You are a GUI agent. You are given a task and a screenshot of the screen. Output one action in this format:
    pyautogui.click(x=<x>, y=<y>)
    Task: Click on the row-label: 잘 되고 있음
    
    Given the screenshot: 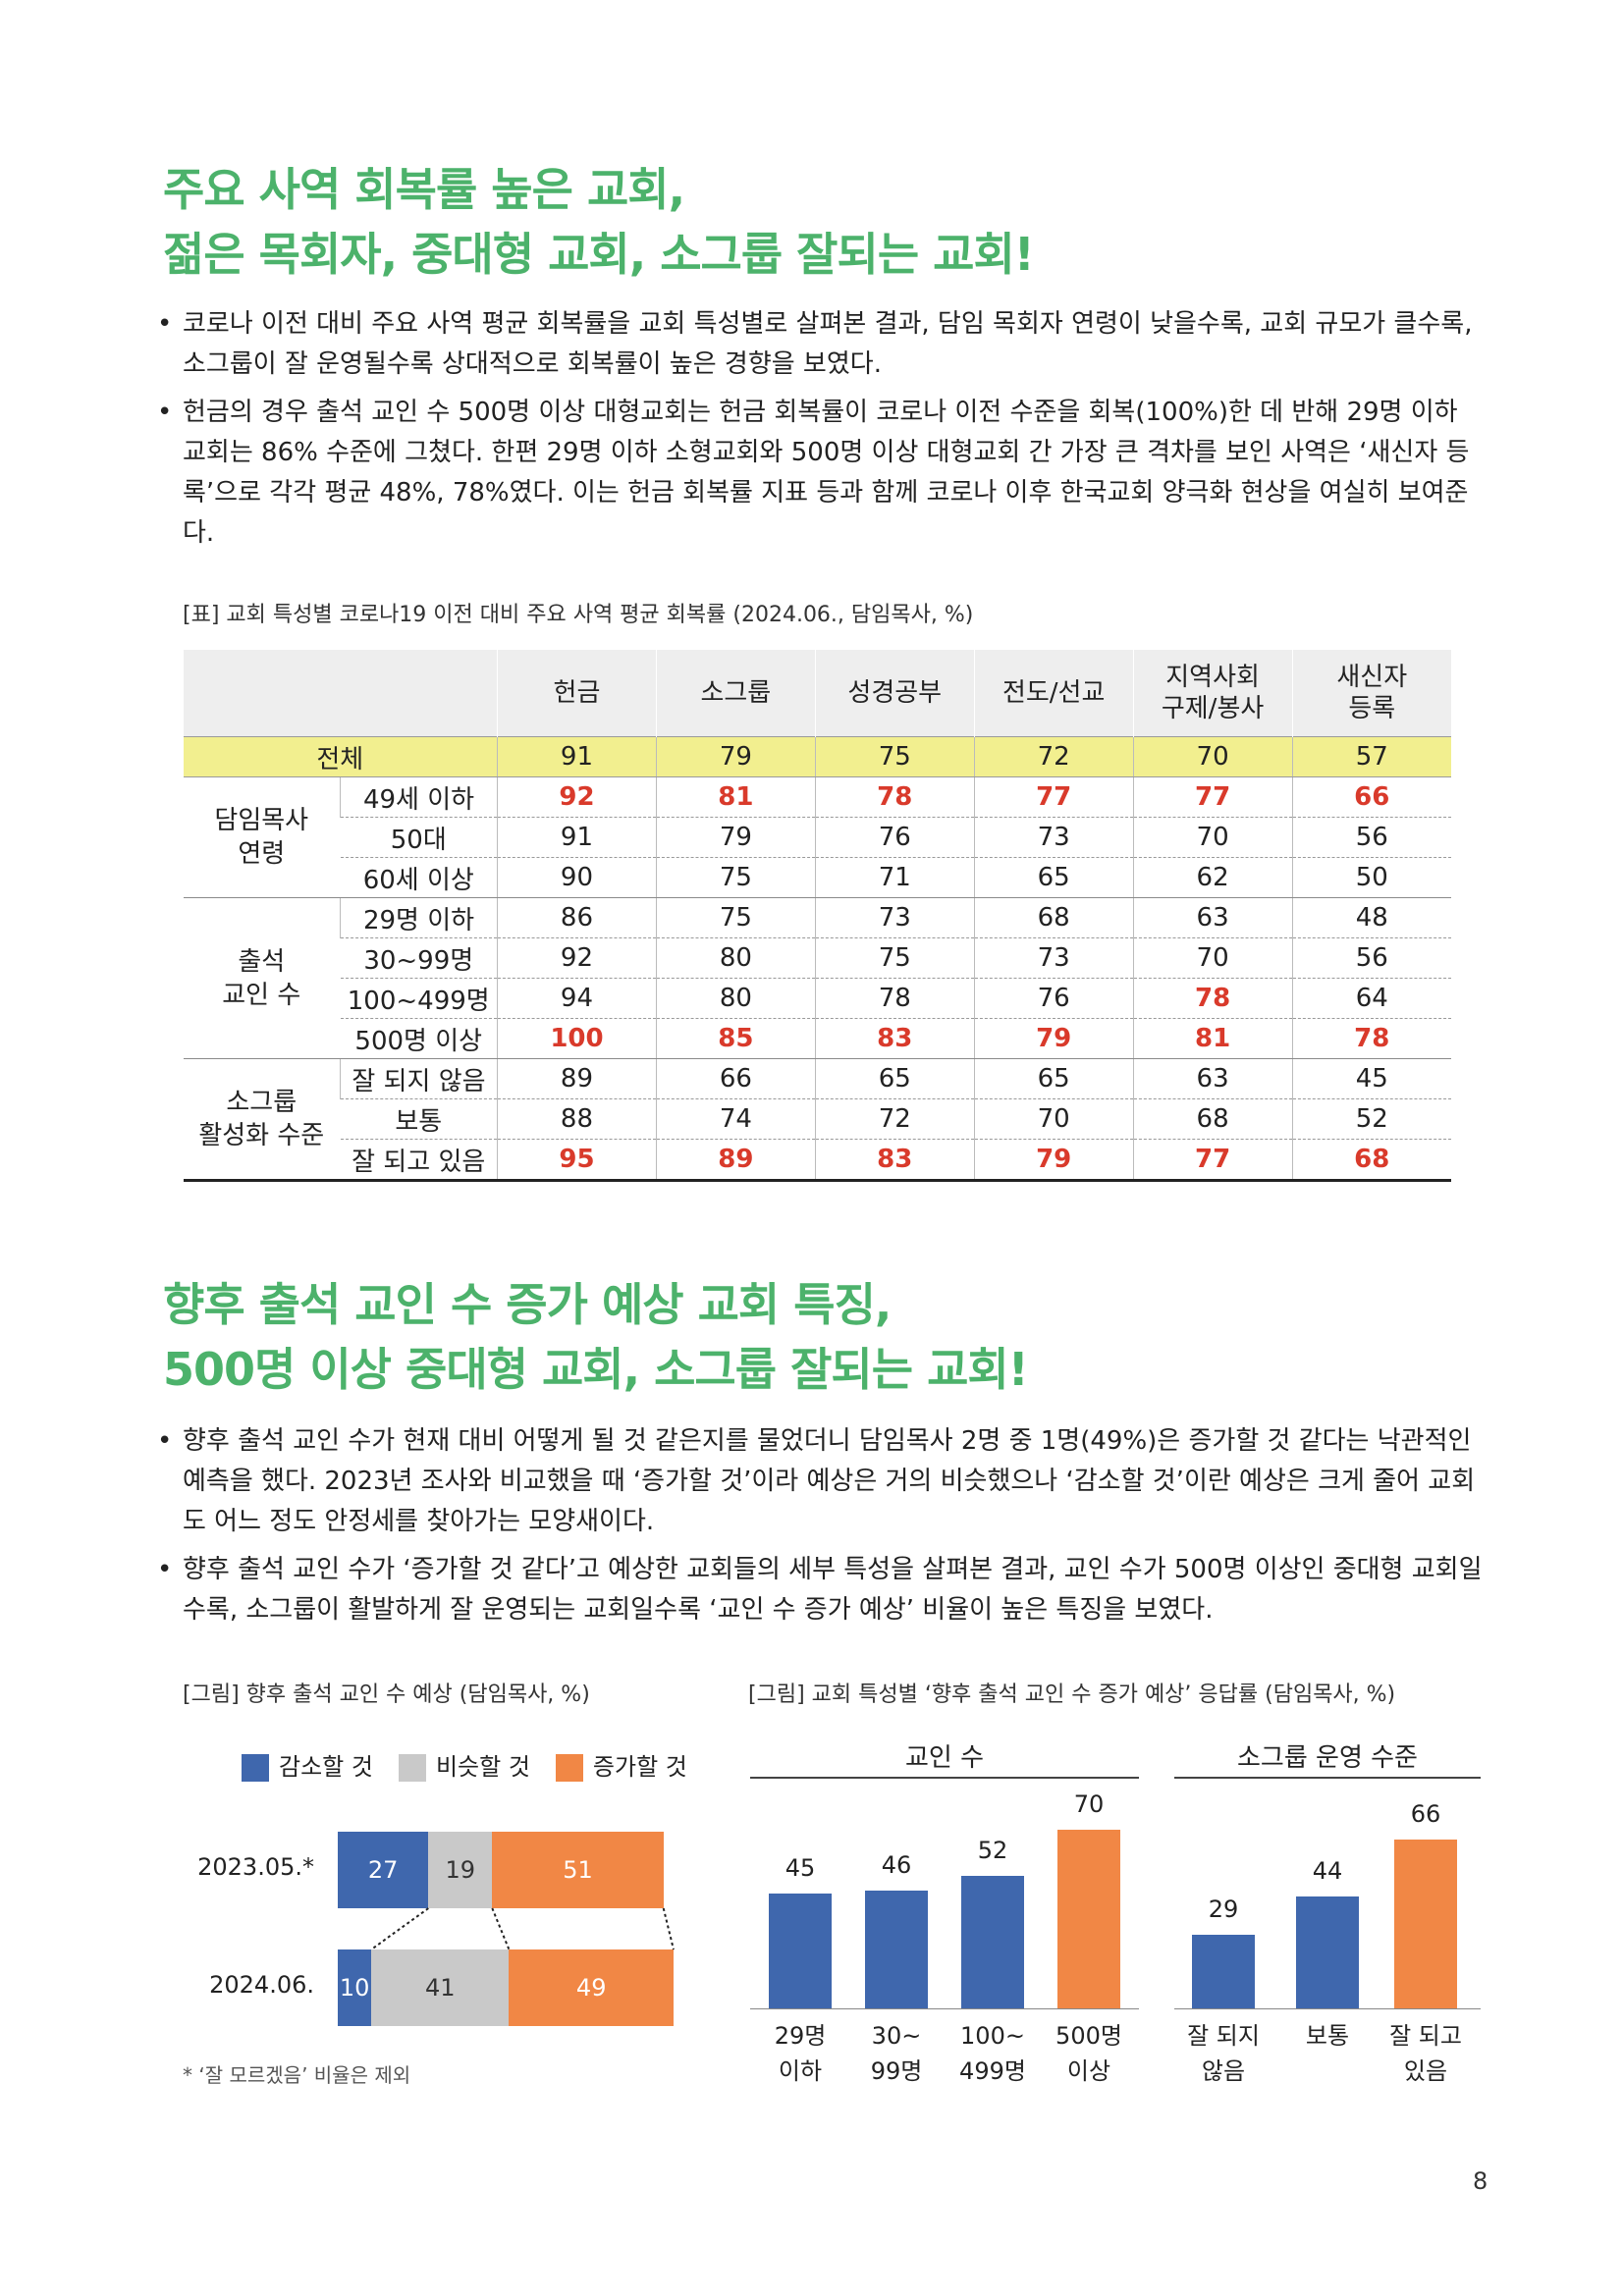 What is the action you would take?
    pyautogui.click(x=419, y=1160)
    